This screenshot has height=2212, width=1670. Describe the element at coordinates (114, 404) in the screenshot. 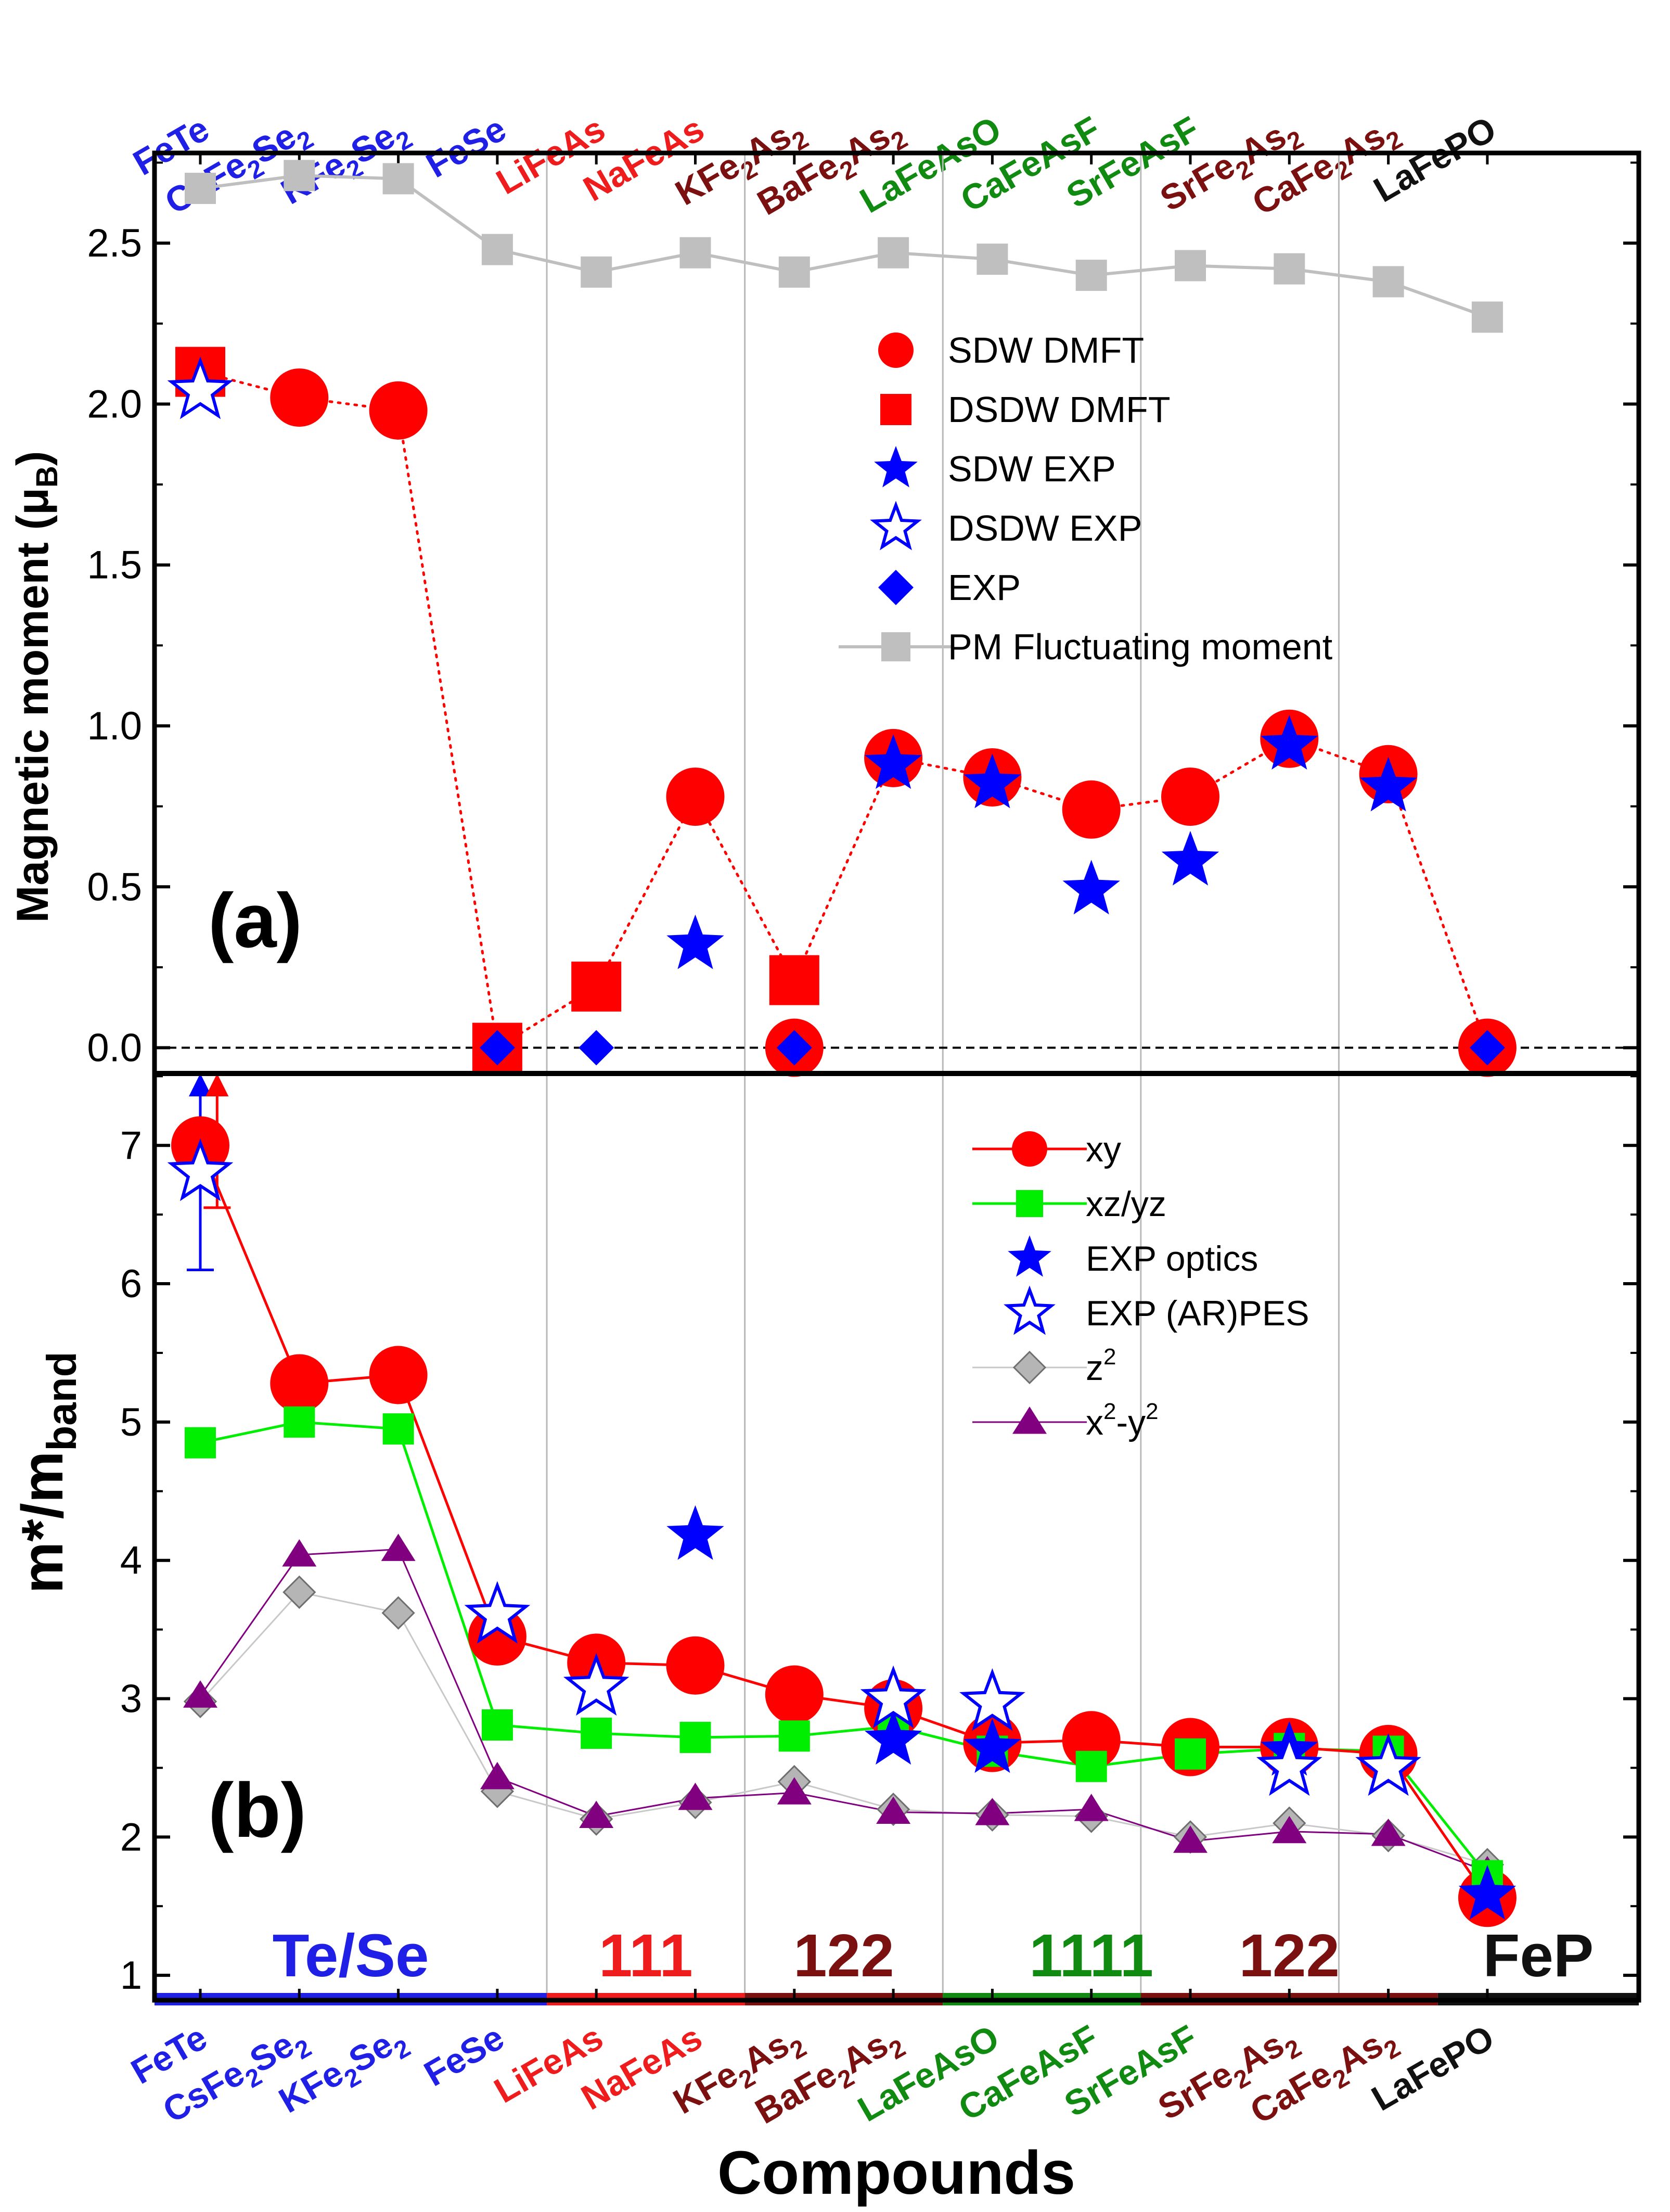

I see `panel-a-tick-label: 2.0` at that location.